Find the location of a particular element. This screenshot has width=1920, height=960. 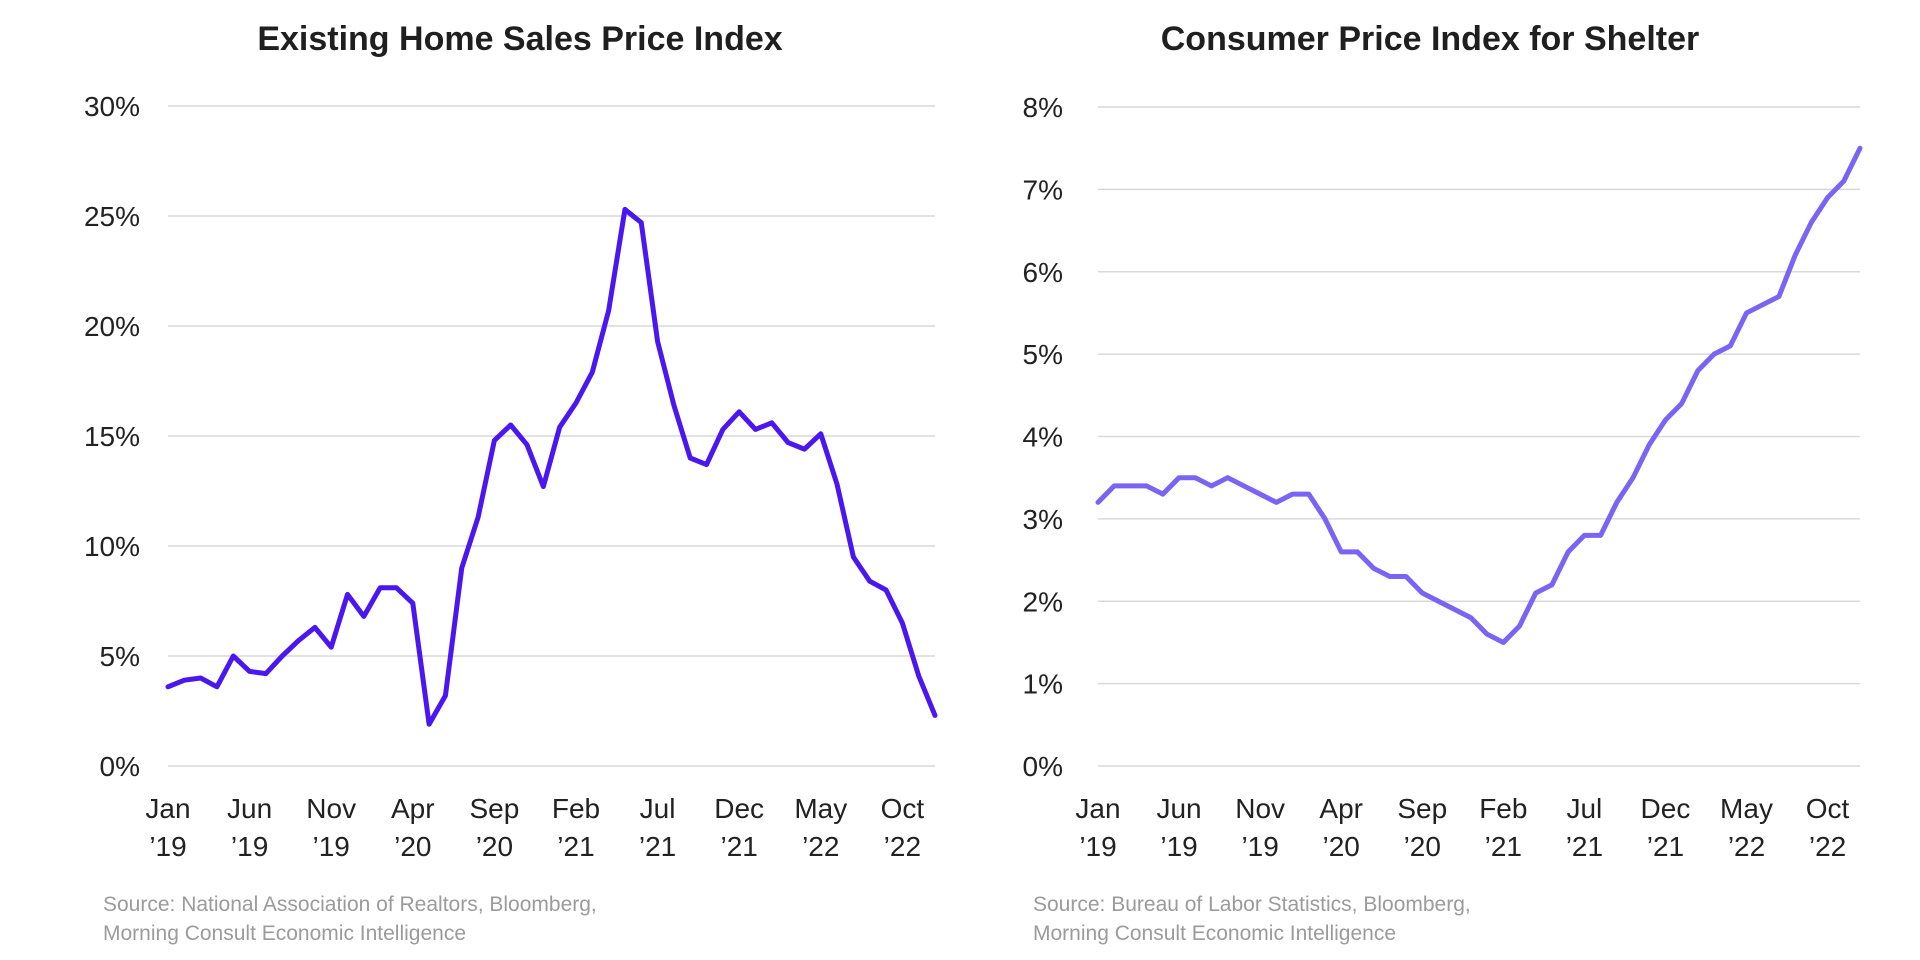

y-tick-label: 3% is located at coordinates (1043, 519).